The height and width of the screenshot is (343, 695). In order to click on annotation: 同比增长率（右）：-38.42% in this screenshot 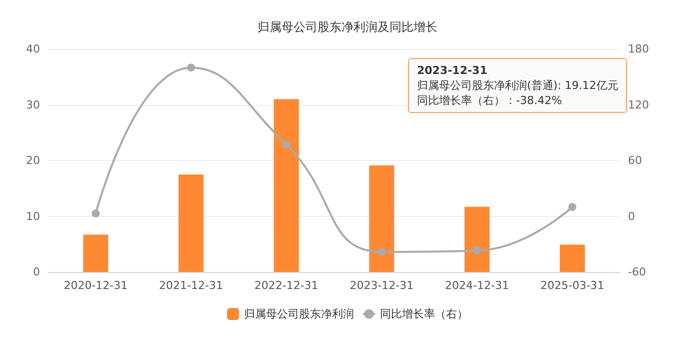, I will do `click(490, 100)`.